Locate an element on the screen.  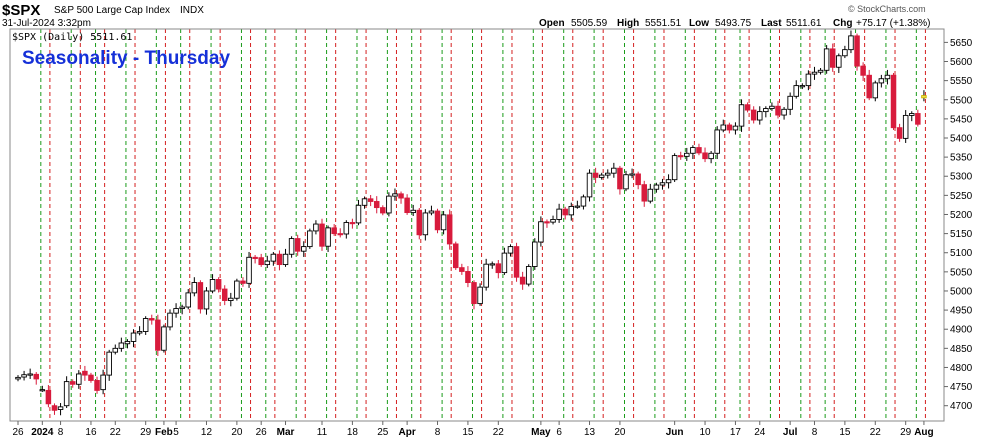
y-tick-label: 5450 is located at coordinates (961, 119).